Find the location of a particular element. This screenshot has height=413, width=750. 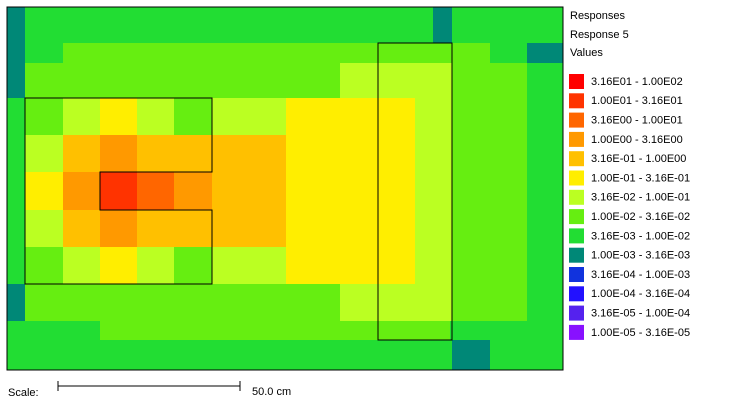

legend-label: 3.16E-04 - 1.00E-03 is located at coordinates (640, 275).